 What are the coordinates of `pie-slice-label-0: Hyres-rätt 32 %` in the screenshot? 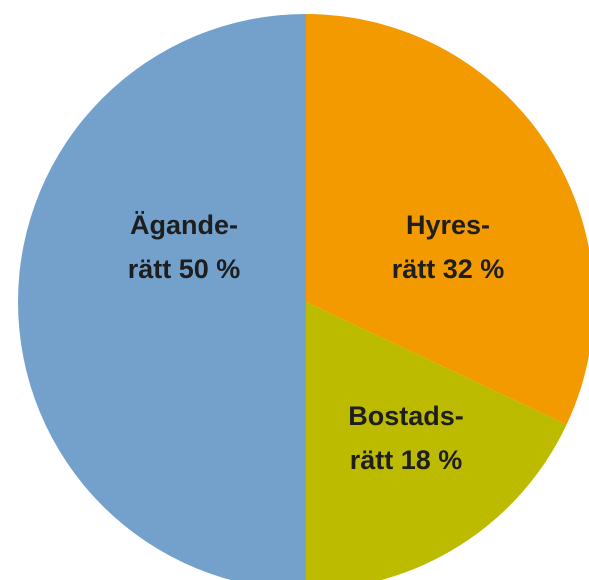 It's located at (448, 247).